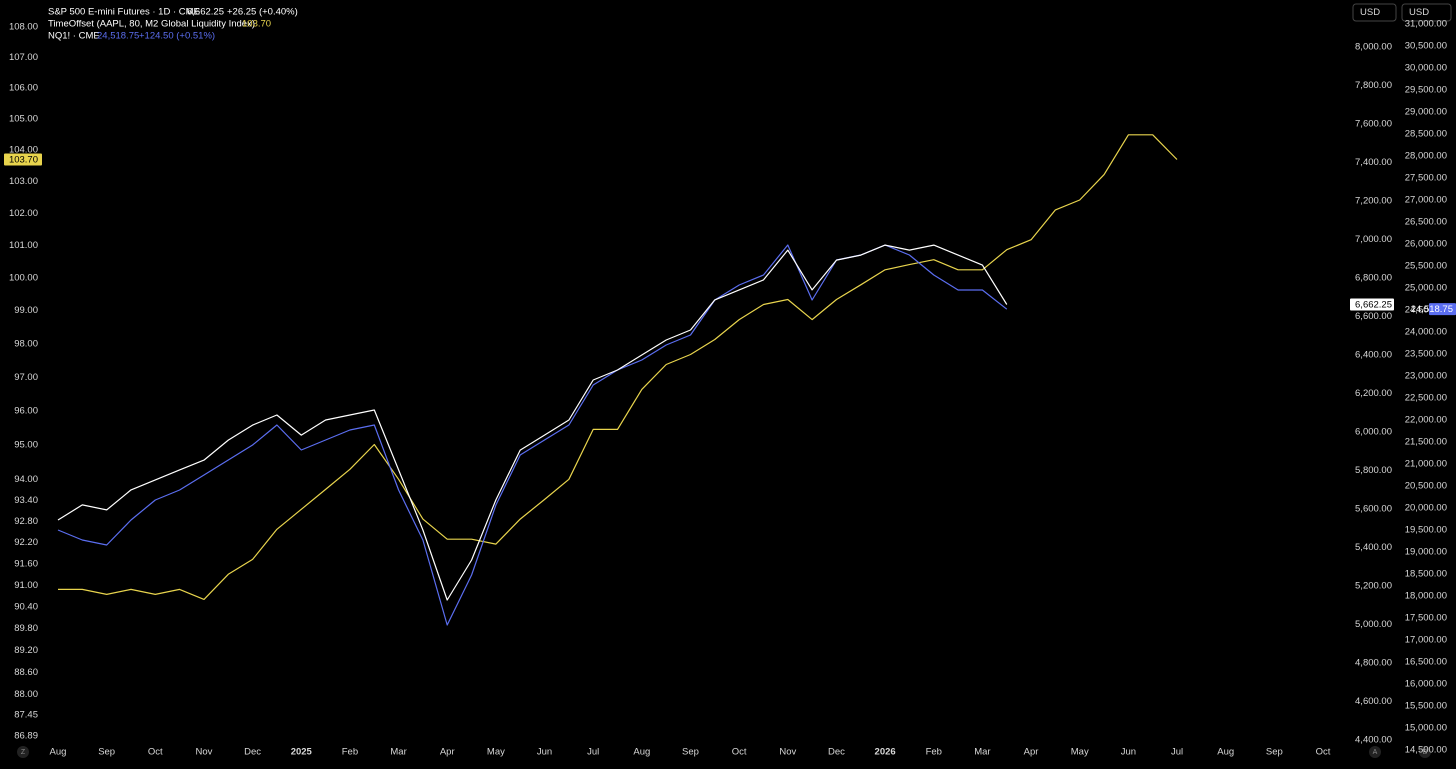  What do you see at coordinates (1373, 200) in the screenshot?
I see `y-tick-label: 7,200.00` at bounding box center [1373, 200].